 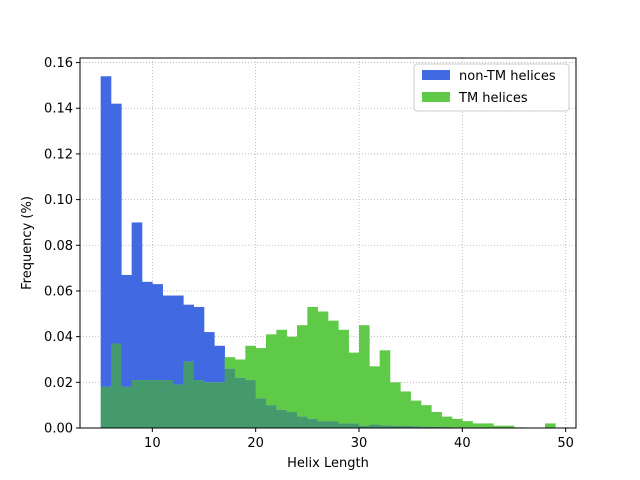 I want to click on x-tick-label: 50, so click(x=565, y=443).